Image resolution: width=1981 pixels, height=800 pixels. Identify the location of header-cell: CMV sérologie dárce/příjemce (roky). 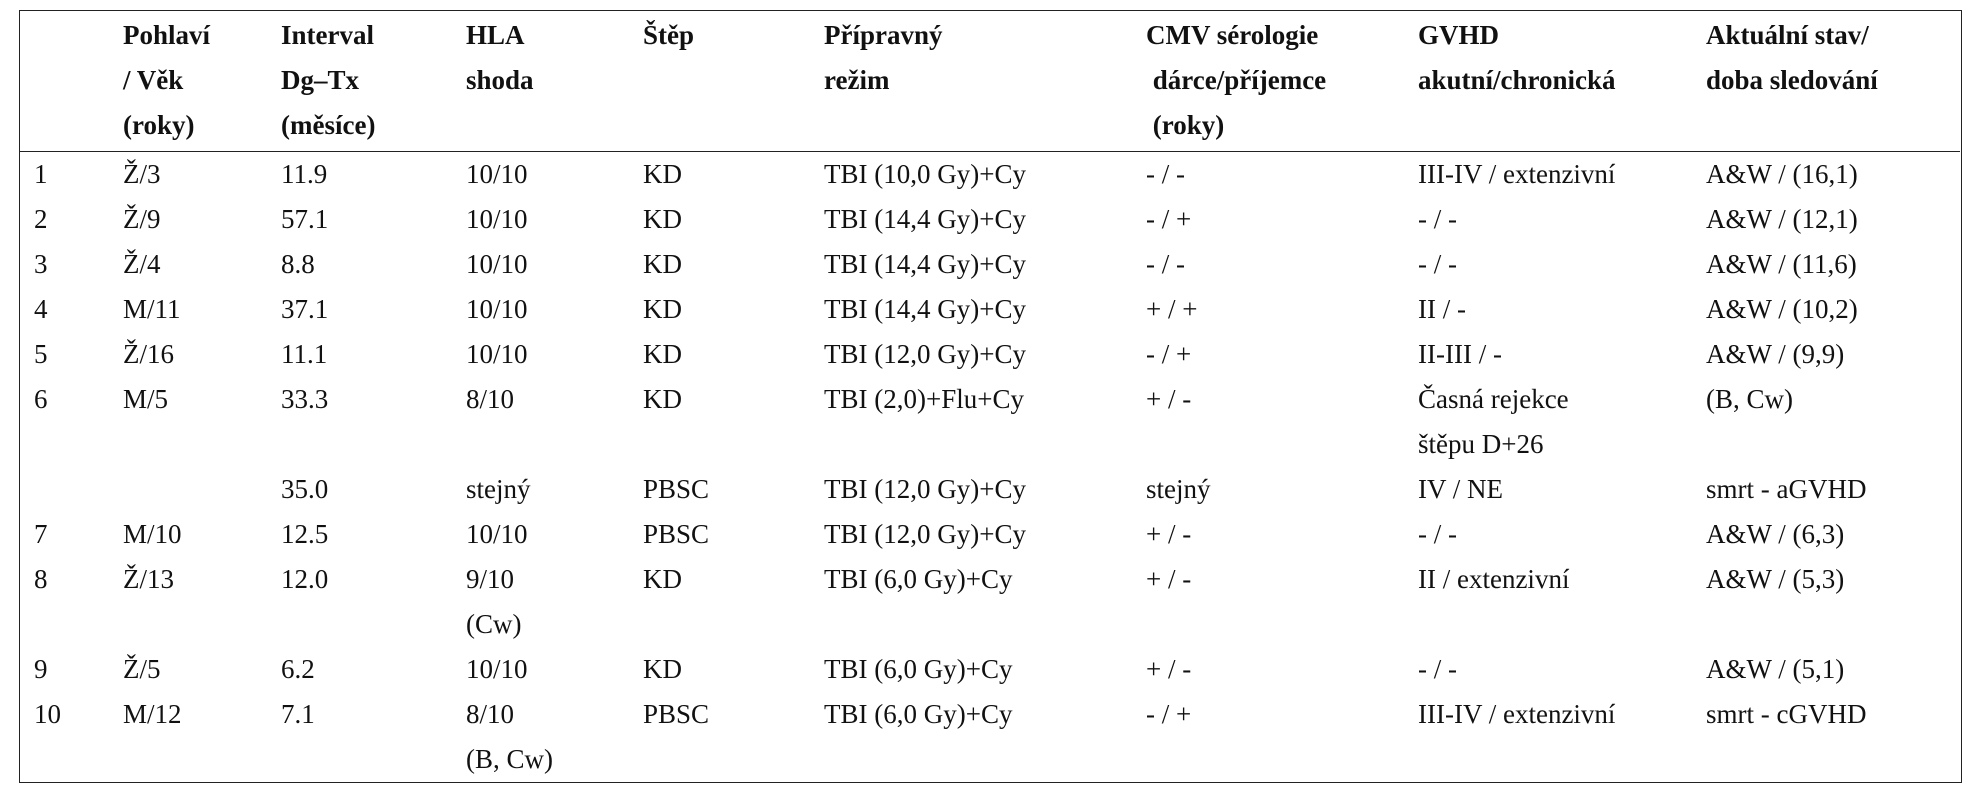
(1282, 81).